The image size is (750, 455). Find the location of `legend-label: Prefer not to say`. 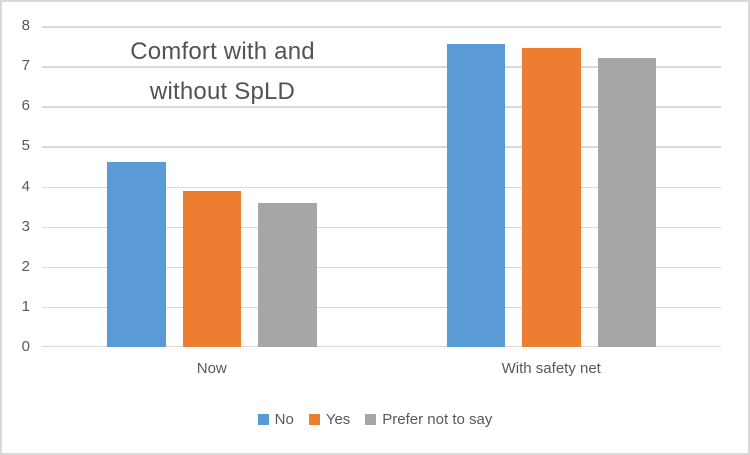

legend-label: Prefer not to say is located at coordinates (437, 419).